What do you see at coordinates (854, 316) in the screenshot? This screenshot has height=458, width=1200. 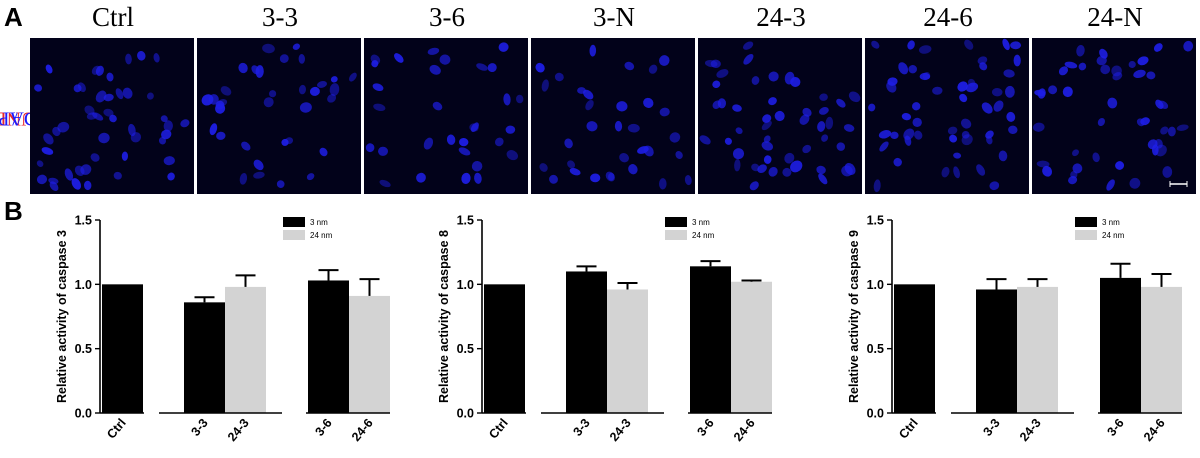 I see `y-axis-label: Relative activity of caspase 9` at bounding box center [854, 316].